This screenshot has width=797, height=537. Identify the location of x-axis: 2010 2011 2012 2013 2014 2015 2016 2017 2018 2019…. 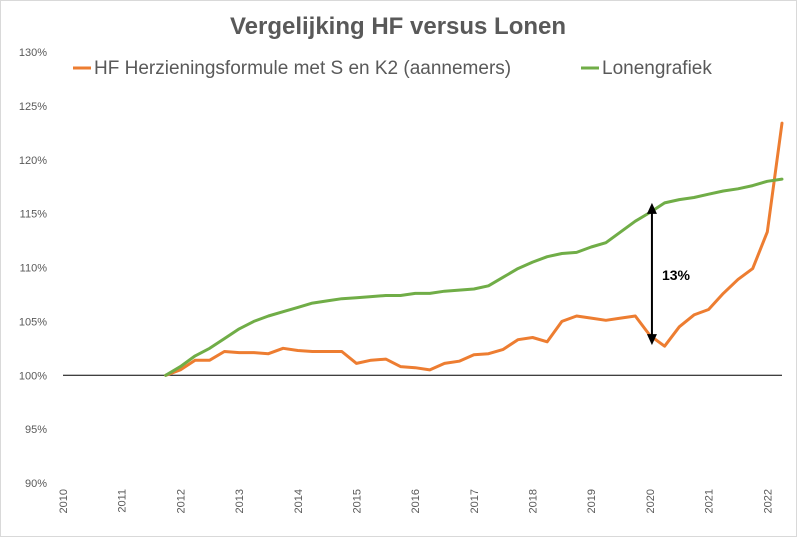
(416, 501).